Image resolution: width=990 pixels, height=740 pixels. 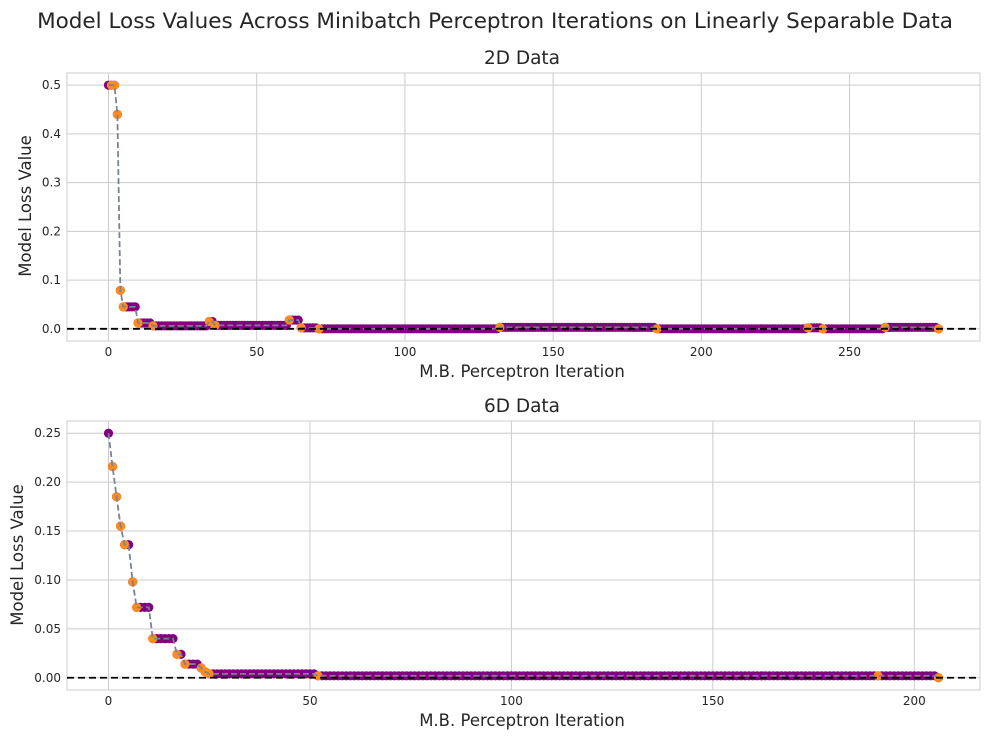 I want to click on loss-point, so click(x=108, y=433).